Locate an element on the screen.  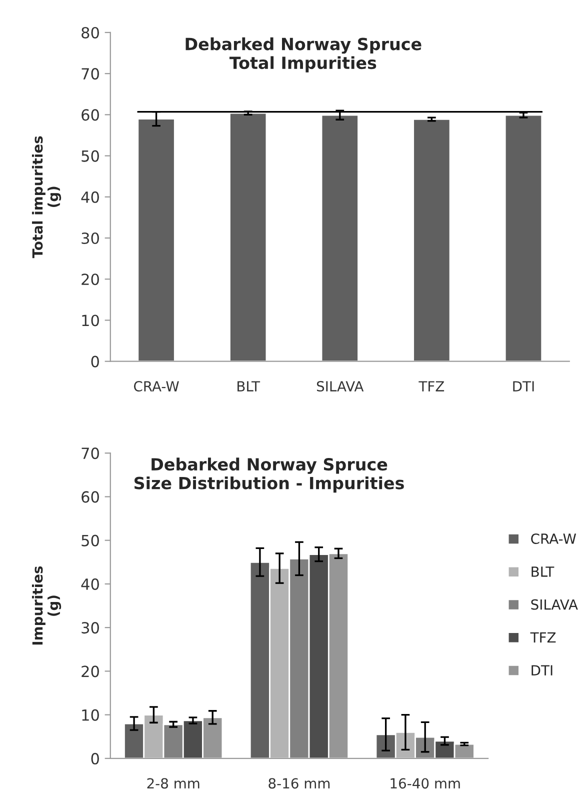
legend-label: DTI is located at coordinates (542, 670).